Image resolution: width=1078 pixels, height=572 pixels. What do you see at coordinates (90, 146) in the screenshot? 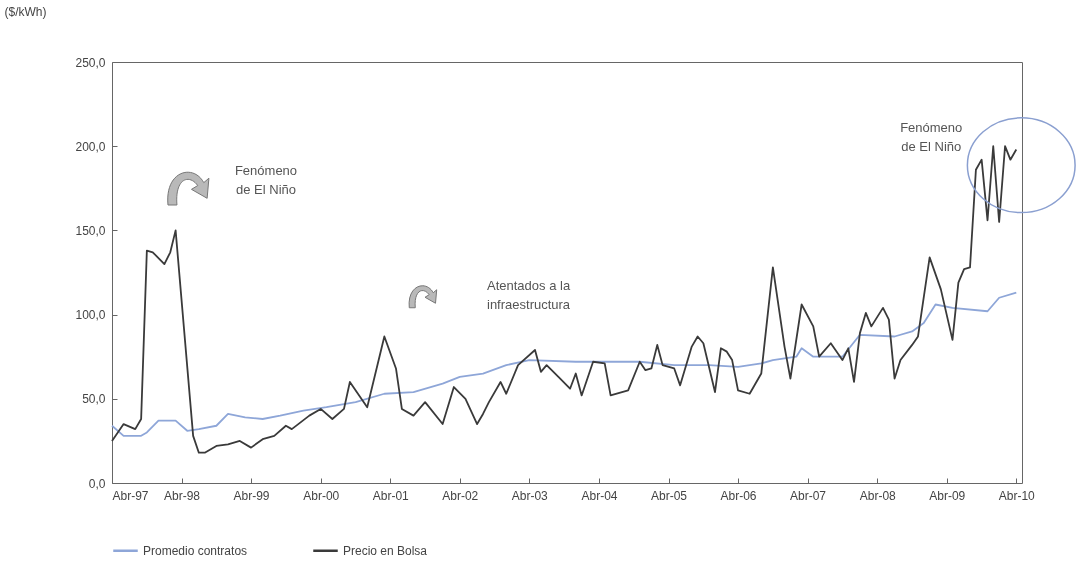
I see `y-tick-label: 200,0` at bounding box center [90, 146].